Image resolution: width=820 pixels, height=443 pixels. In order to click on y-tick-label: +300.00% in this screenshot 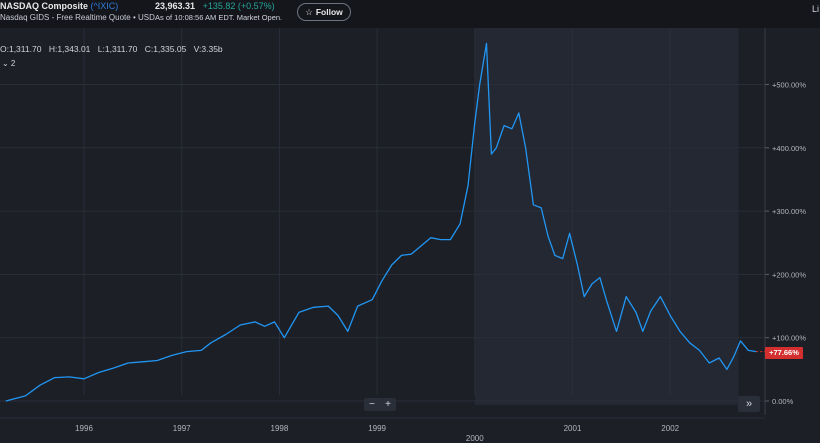, I will do `click(789, 211)`.